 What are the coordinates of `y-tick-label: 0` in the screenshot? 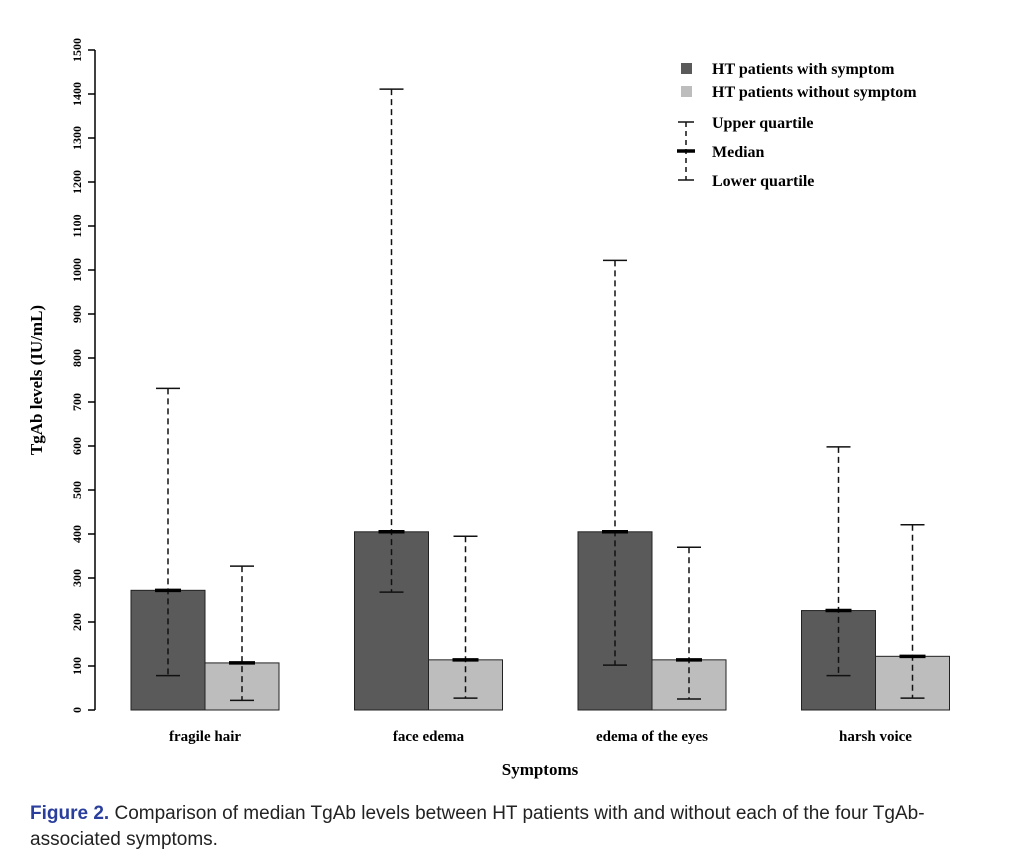 It's located at (77, 710).